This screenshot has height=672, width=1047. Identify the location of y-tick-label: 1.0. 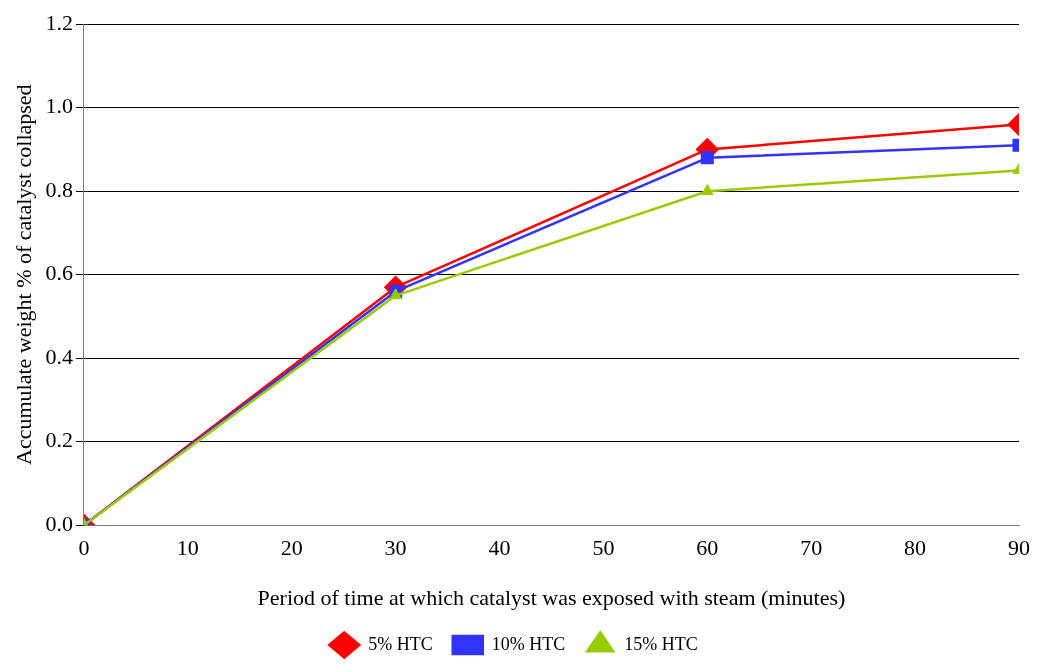
(59, 106).